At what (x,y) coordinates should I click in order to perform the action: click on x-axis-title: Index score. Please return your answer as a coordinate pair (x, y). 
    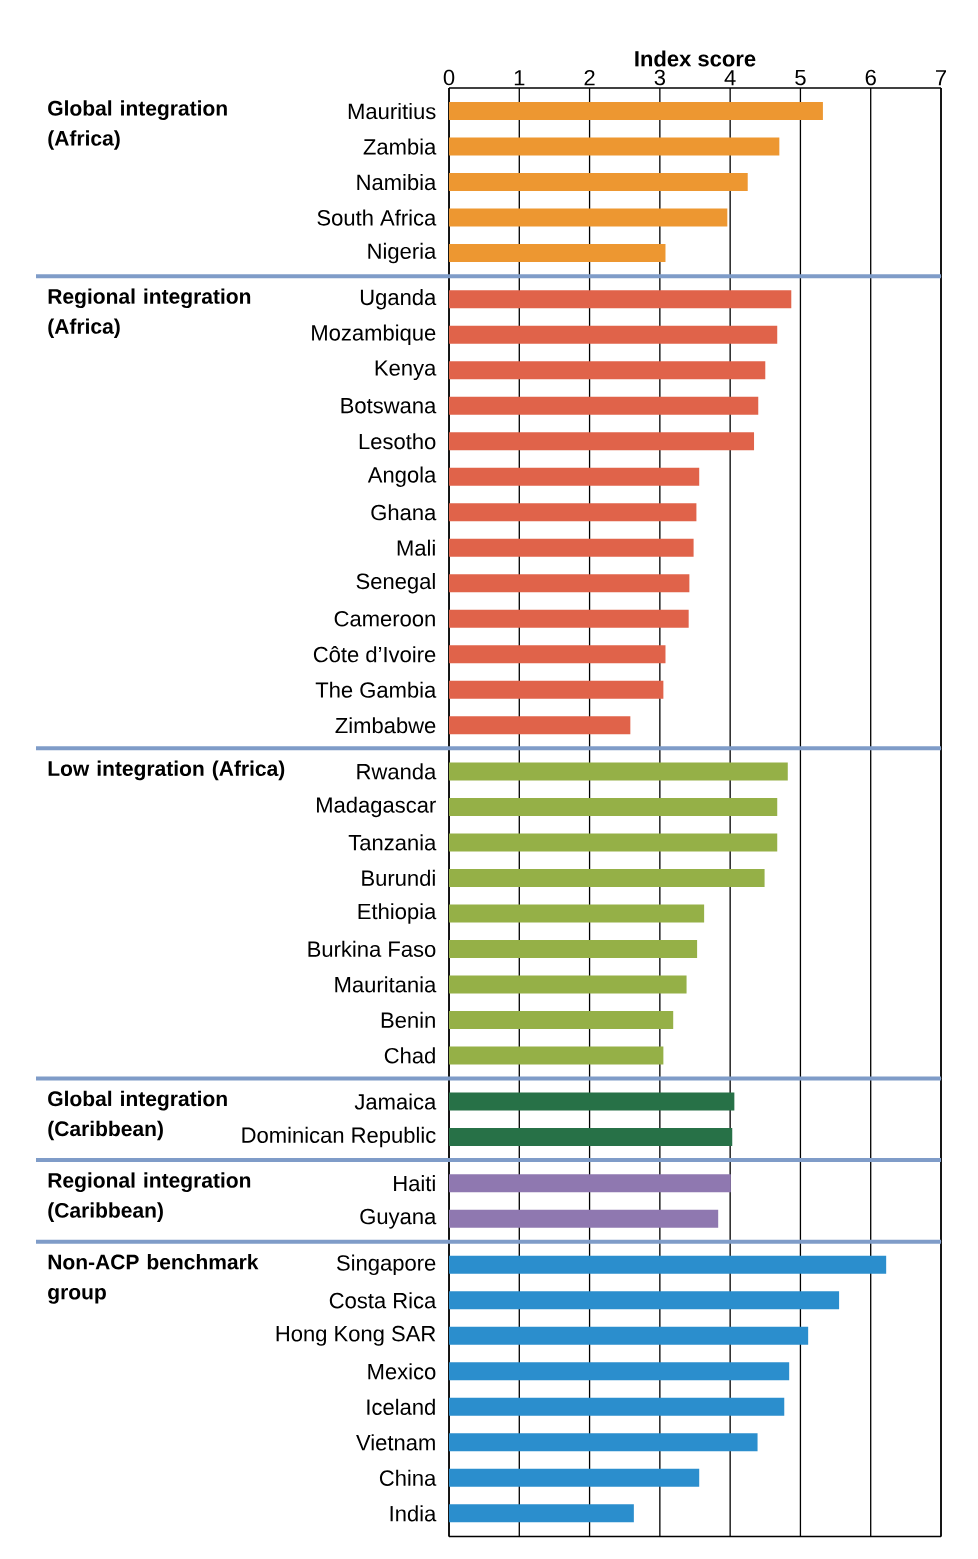
    Looking at the image, I should click on (695, 58).